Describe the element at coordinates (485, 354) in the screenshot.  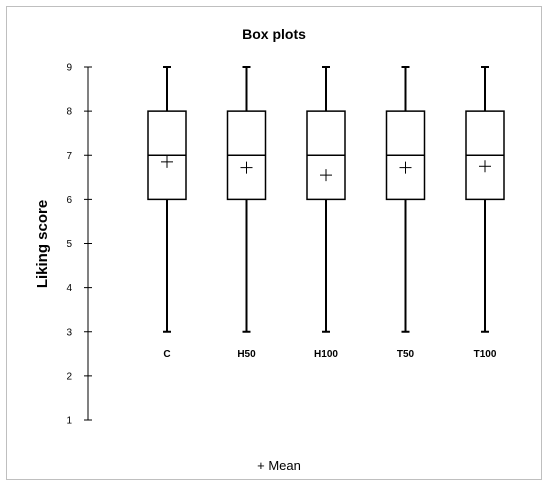
I see `category-label-t100: T100` at that location.